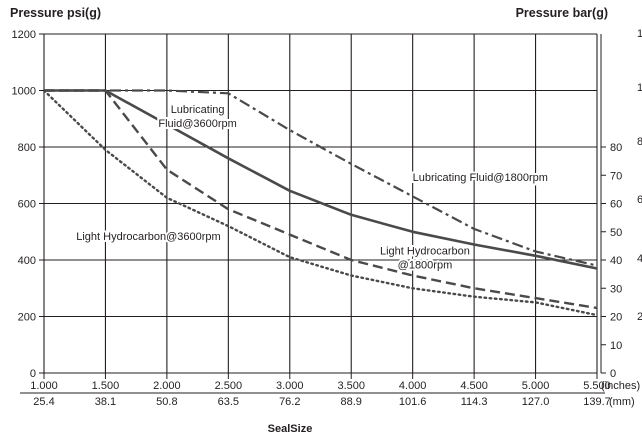  I want to click on y-far-right-tick-label: 10, so click(639, 88).